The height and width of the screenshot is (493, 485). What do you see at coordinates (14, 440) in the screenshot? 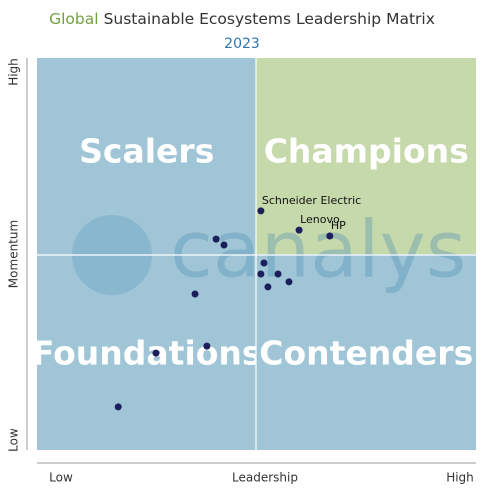
I see `y-tick-label: Low` at bounding box center [14, 440].